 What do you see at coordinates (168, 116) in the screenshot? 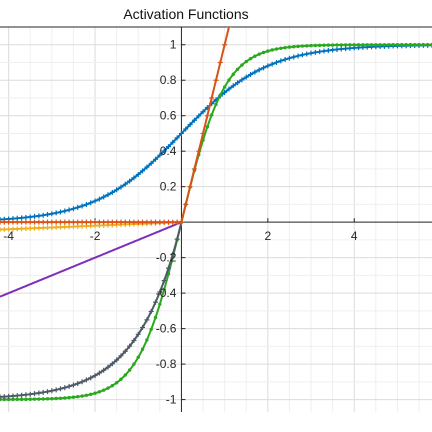
I see `y-tick-label: 0.6` at bounding box center [168, 116].